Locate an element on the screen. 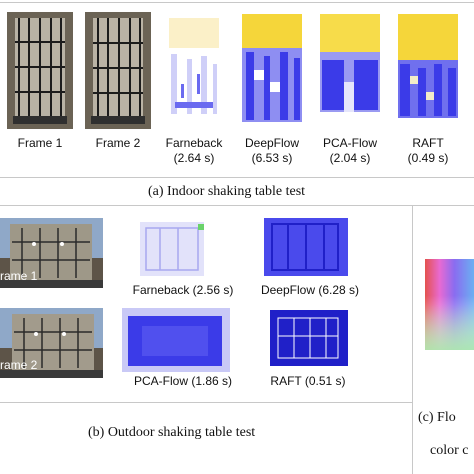  top-rule is located at coordinates (237, 2).